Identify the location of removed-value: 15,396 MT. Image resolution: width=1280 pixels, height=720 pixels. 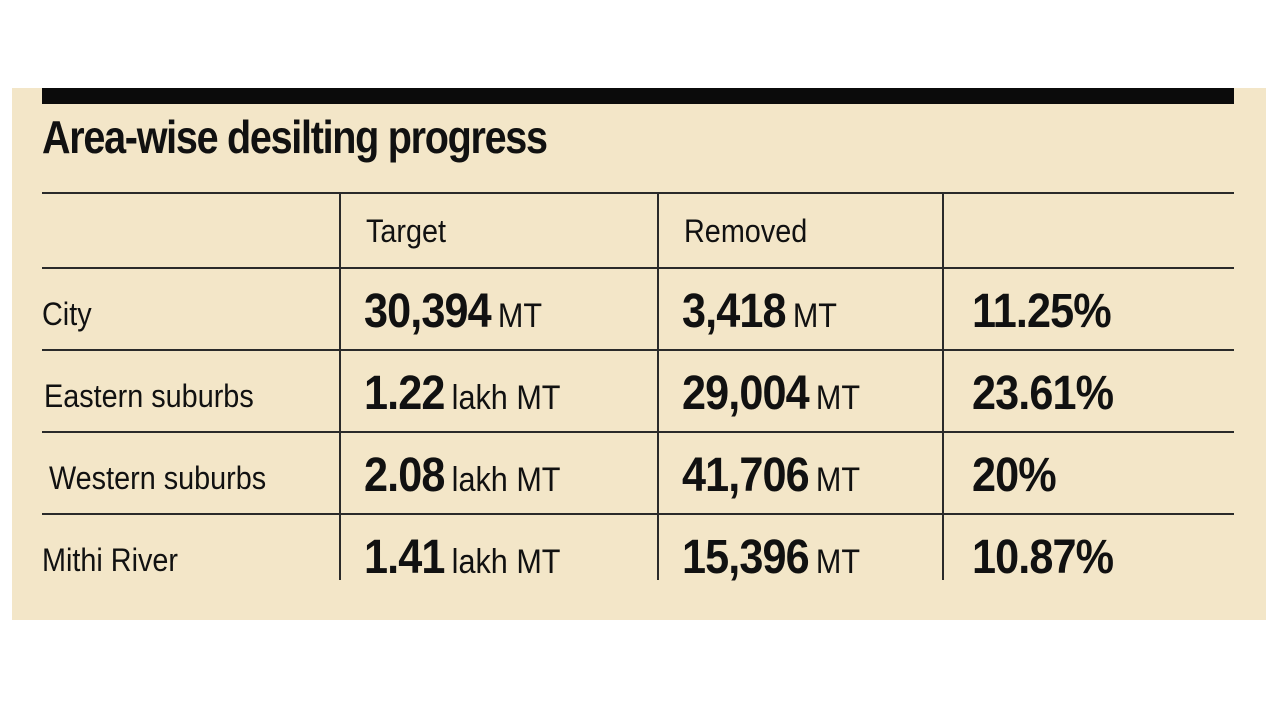
(771, 556).